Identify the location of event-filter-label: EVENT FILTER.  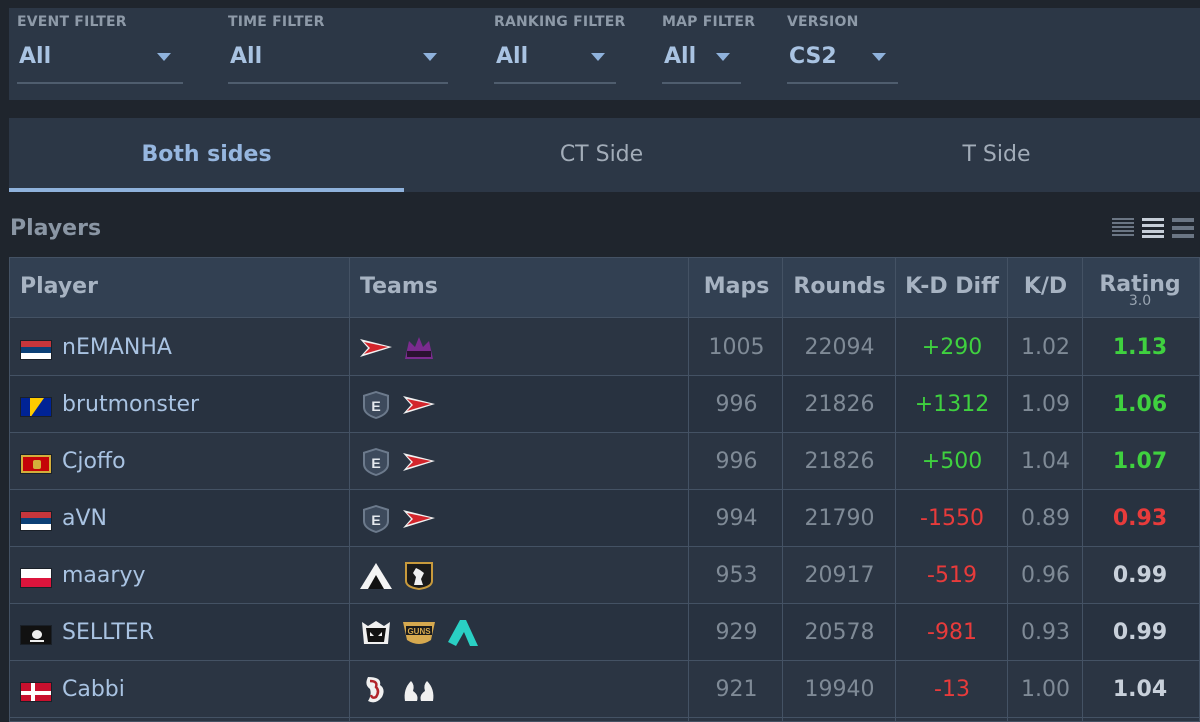
(72, 22).